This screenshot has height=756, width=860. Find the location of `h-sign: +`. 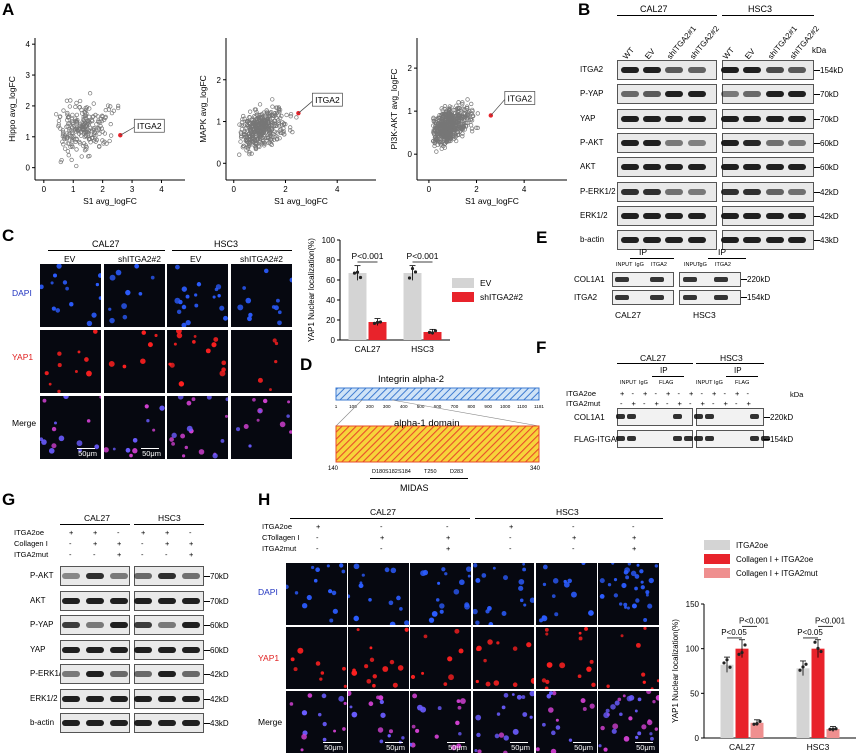

h-sign: + is located at coordinates (634, 548).